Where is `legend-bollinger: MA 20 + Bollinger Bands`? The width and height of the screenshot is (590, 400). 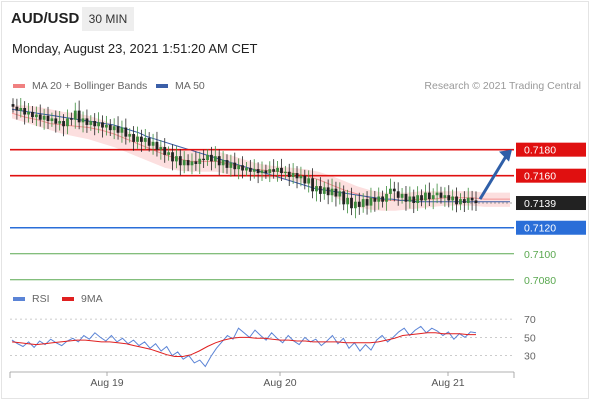
legend-bollinger: MA 20 + Bollinger Bands is located at coordinates (80, 86).